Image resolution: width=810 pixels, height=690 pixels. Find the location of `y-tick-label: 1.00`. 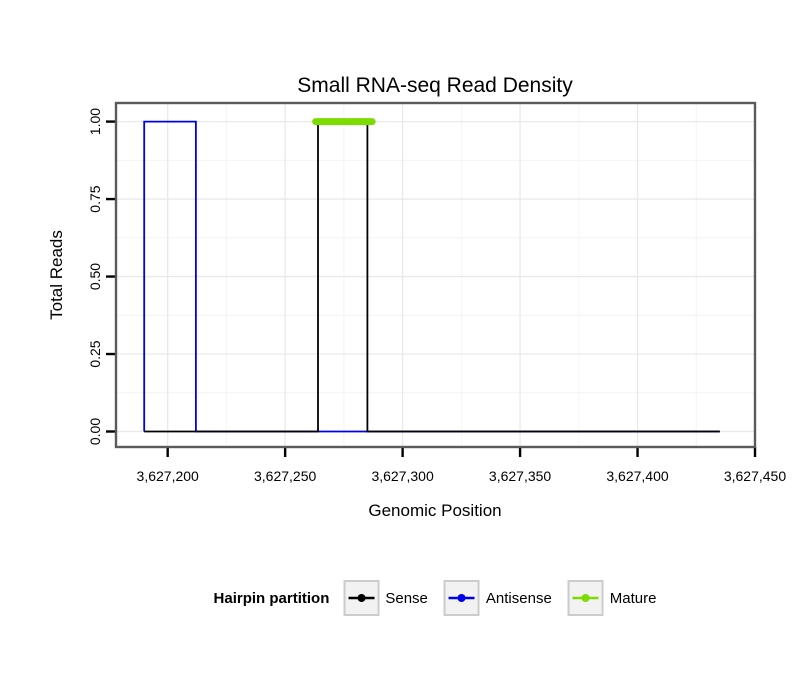

y-tick-label: 1.00 is located at coordinates (95, 121).